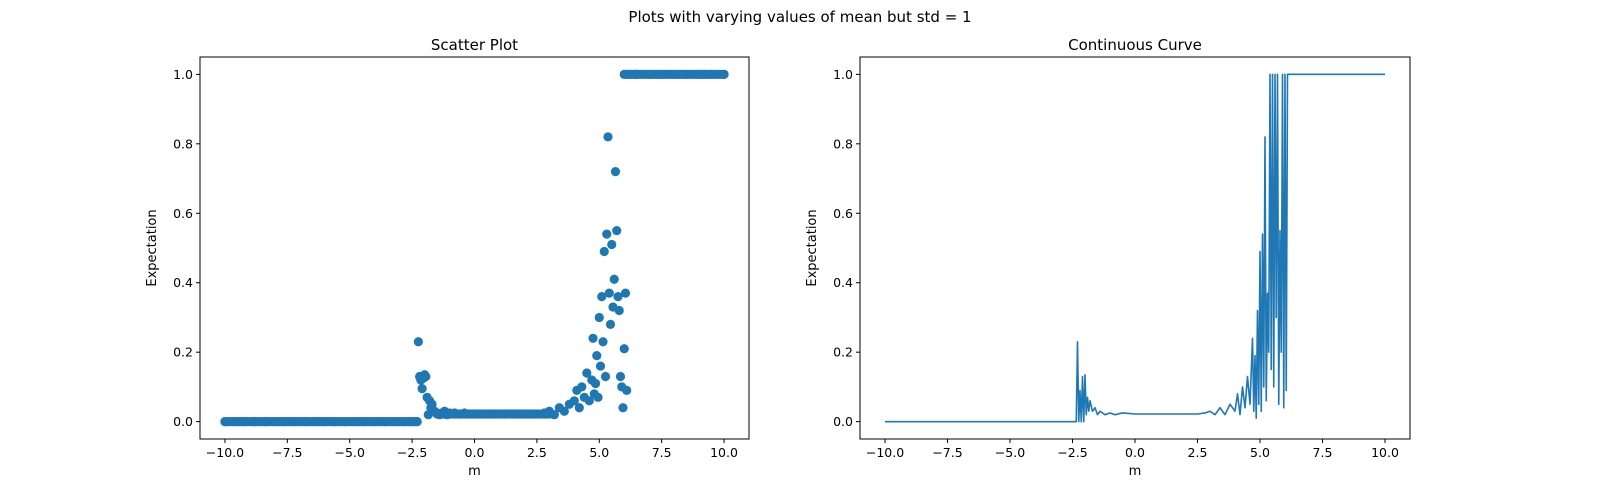  Describe the element at coordinates (183, 213) in the screenshot. I see `scatter-plot-y-tick-label: 0.6` at that location.